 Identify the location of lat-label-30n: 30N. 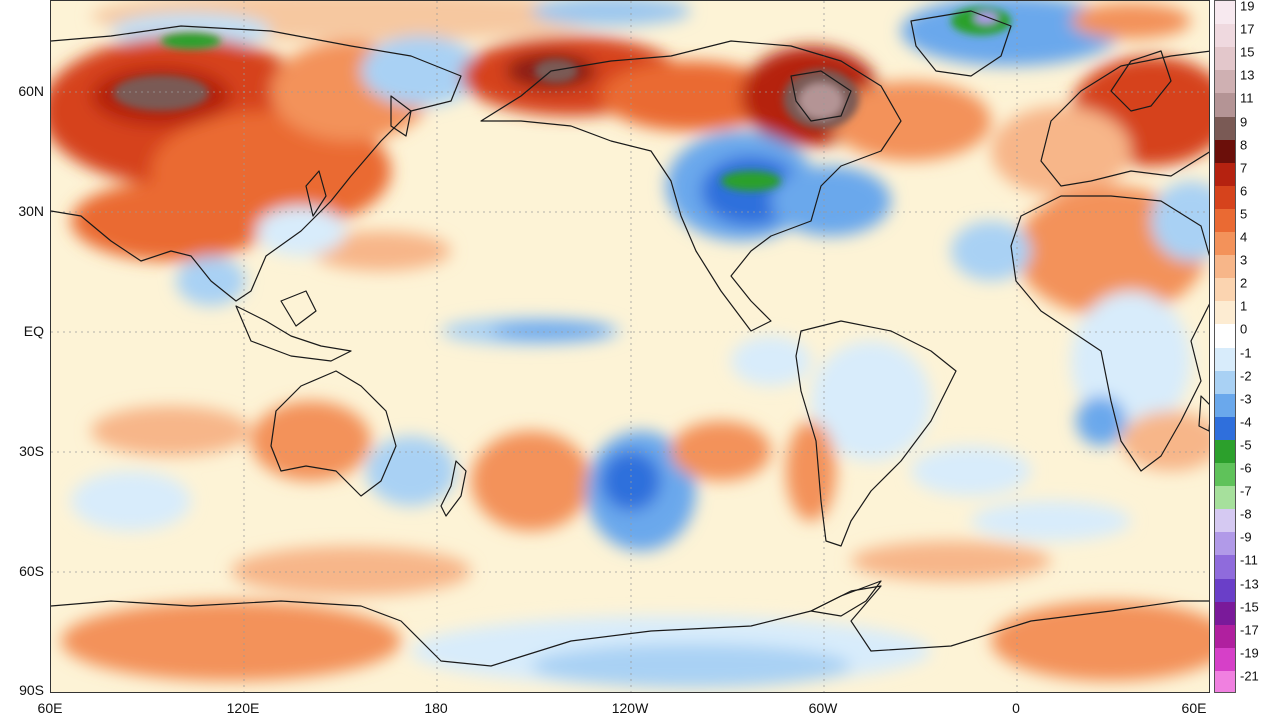
(31, 211).